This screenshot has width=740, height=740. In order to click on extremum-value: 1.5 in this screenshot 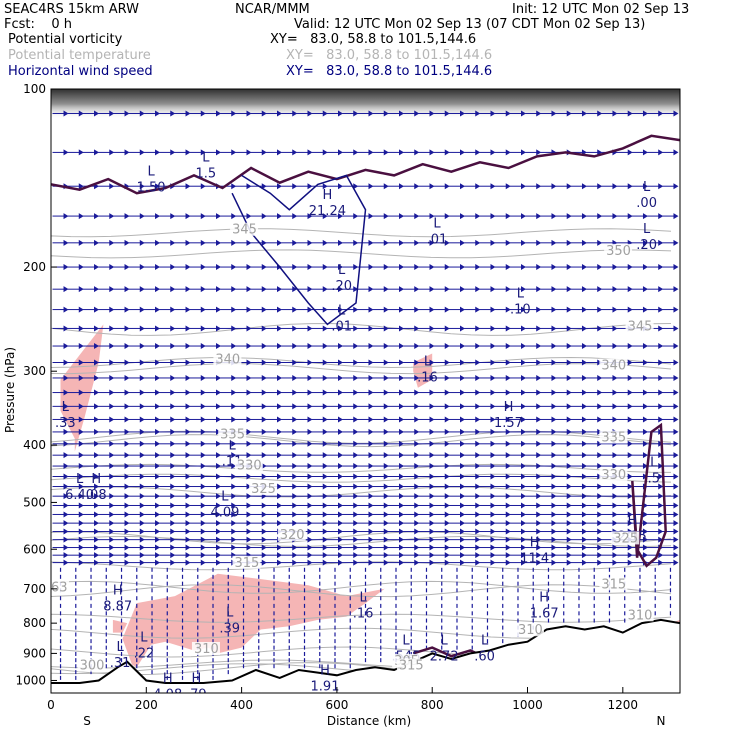, I will do `click(206, 173)`.